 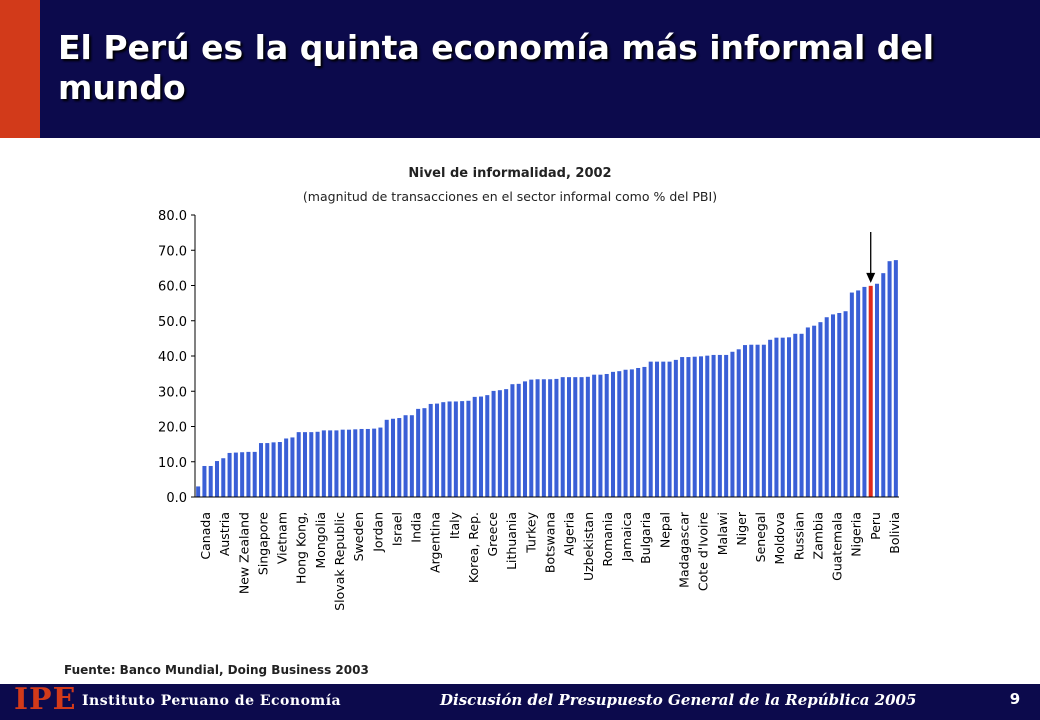 What do you see at coordinates (779, 538) in the screenshot?
I see `x-tick-label: Moldova` at bounding box center [779, 538].